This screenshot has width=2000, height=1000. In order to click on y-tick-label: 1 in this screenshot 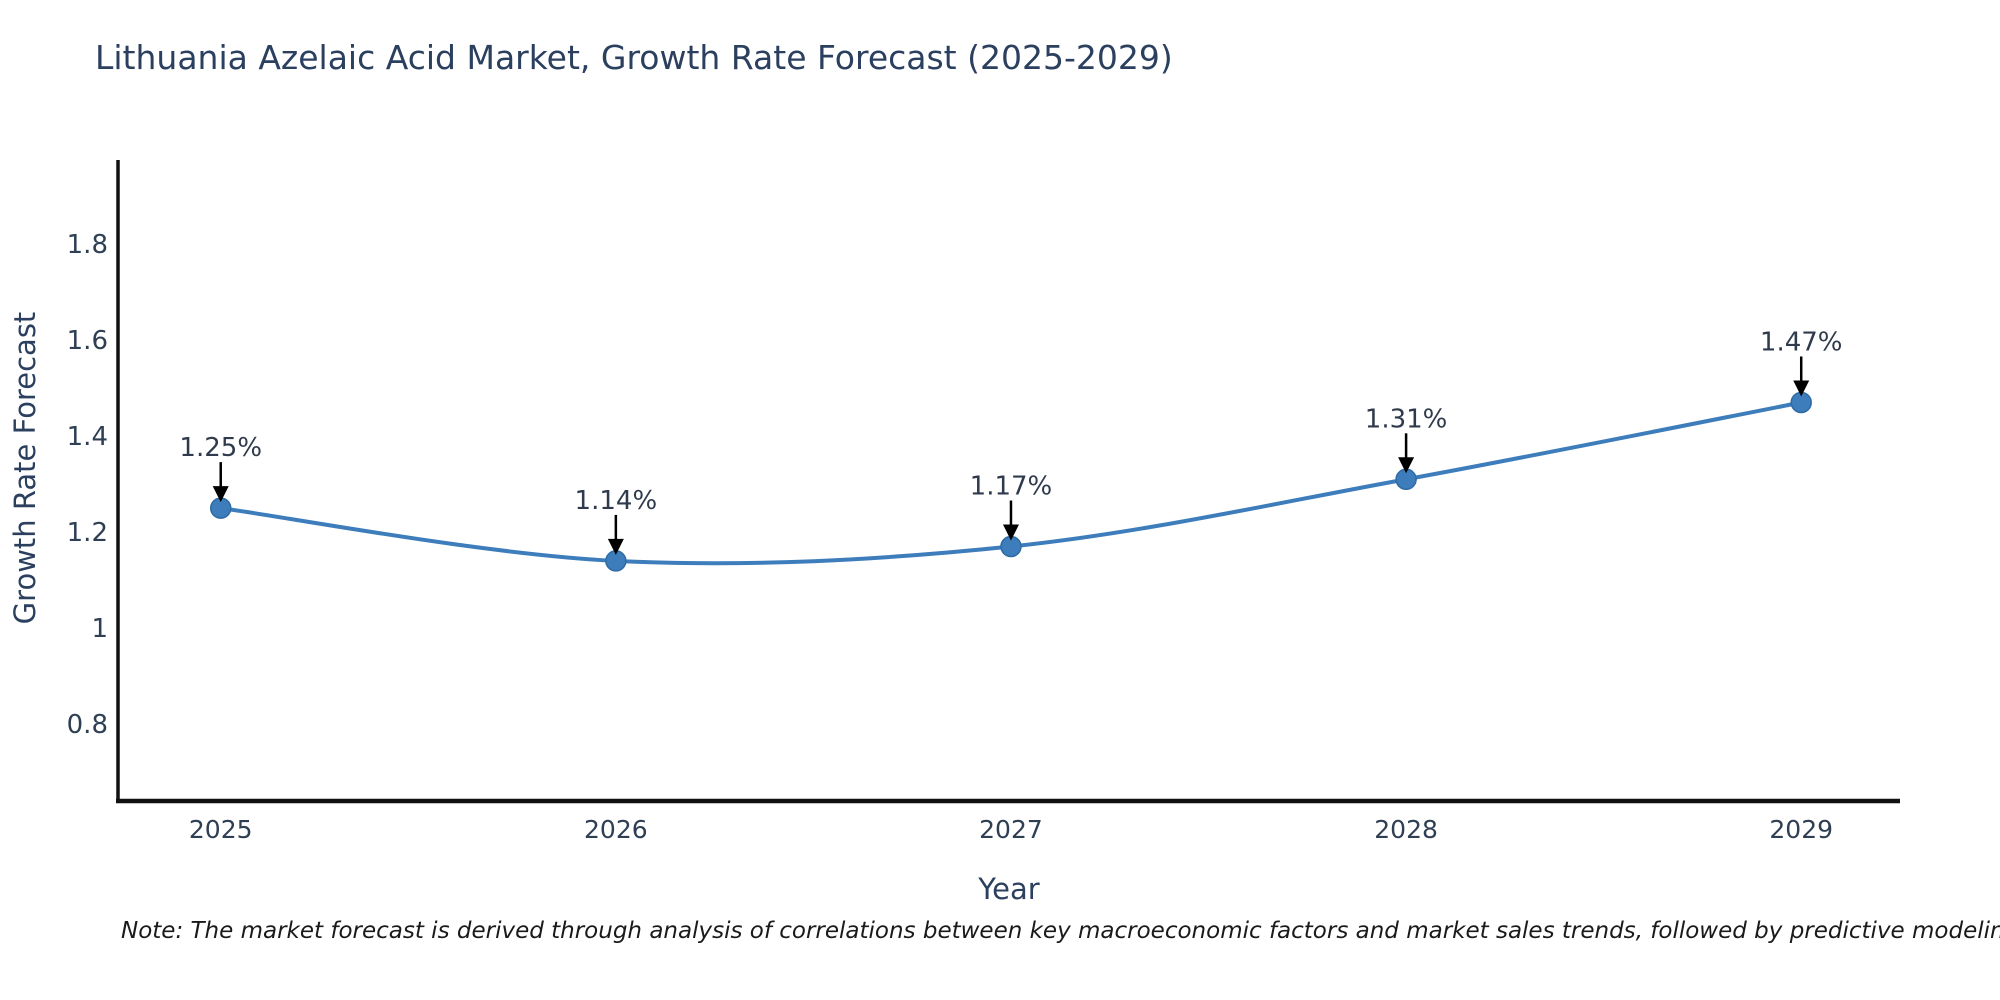, I will do `click(99, 629)`.